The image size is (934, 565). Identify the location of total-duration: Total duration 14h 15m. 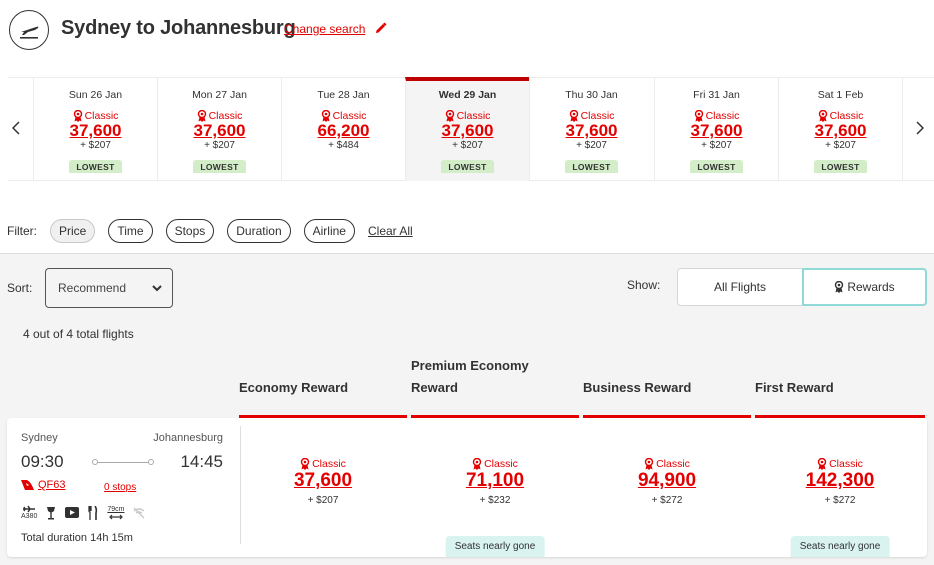
(77, 538).